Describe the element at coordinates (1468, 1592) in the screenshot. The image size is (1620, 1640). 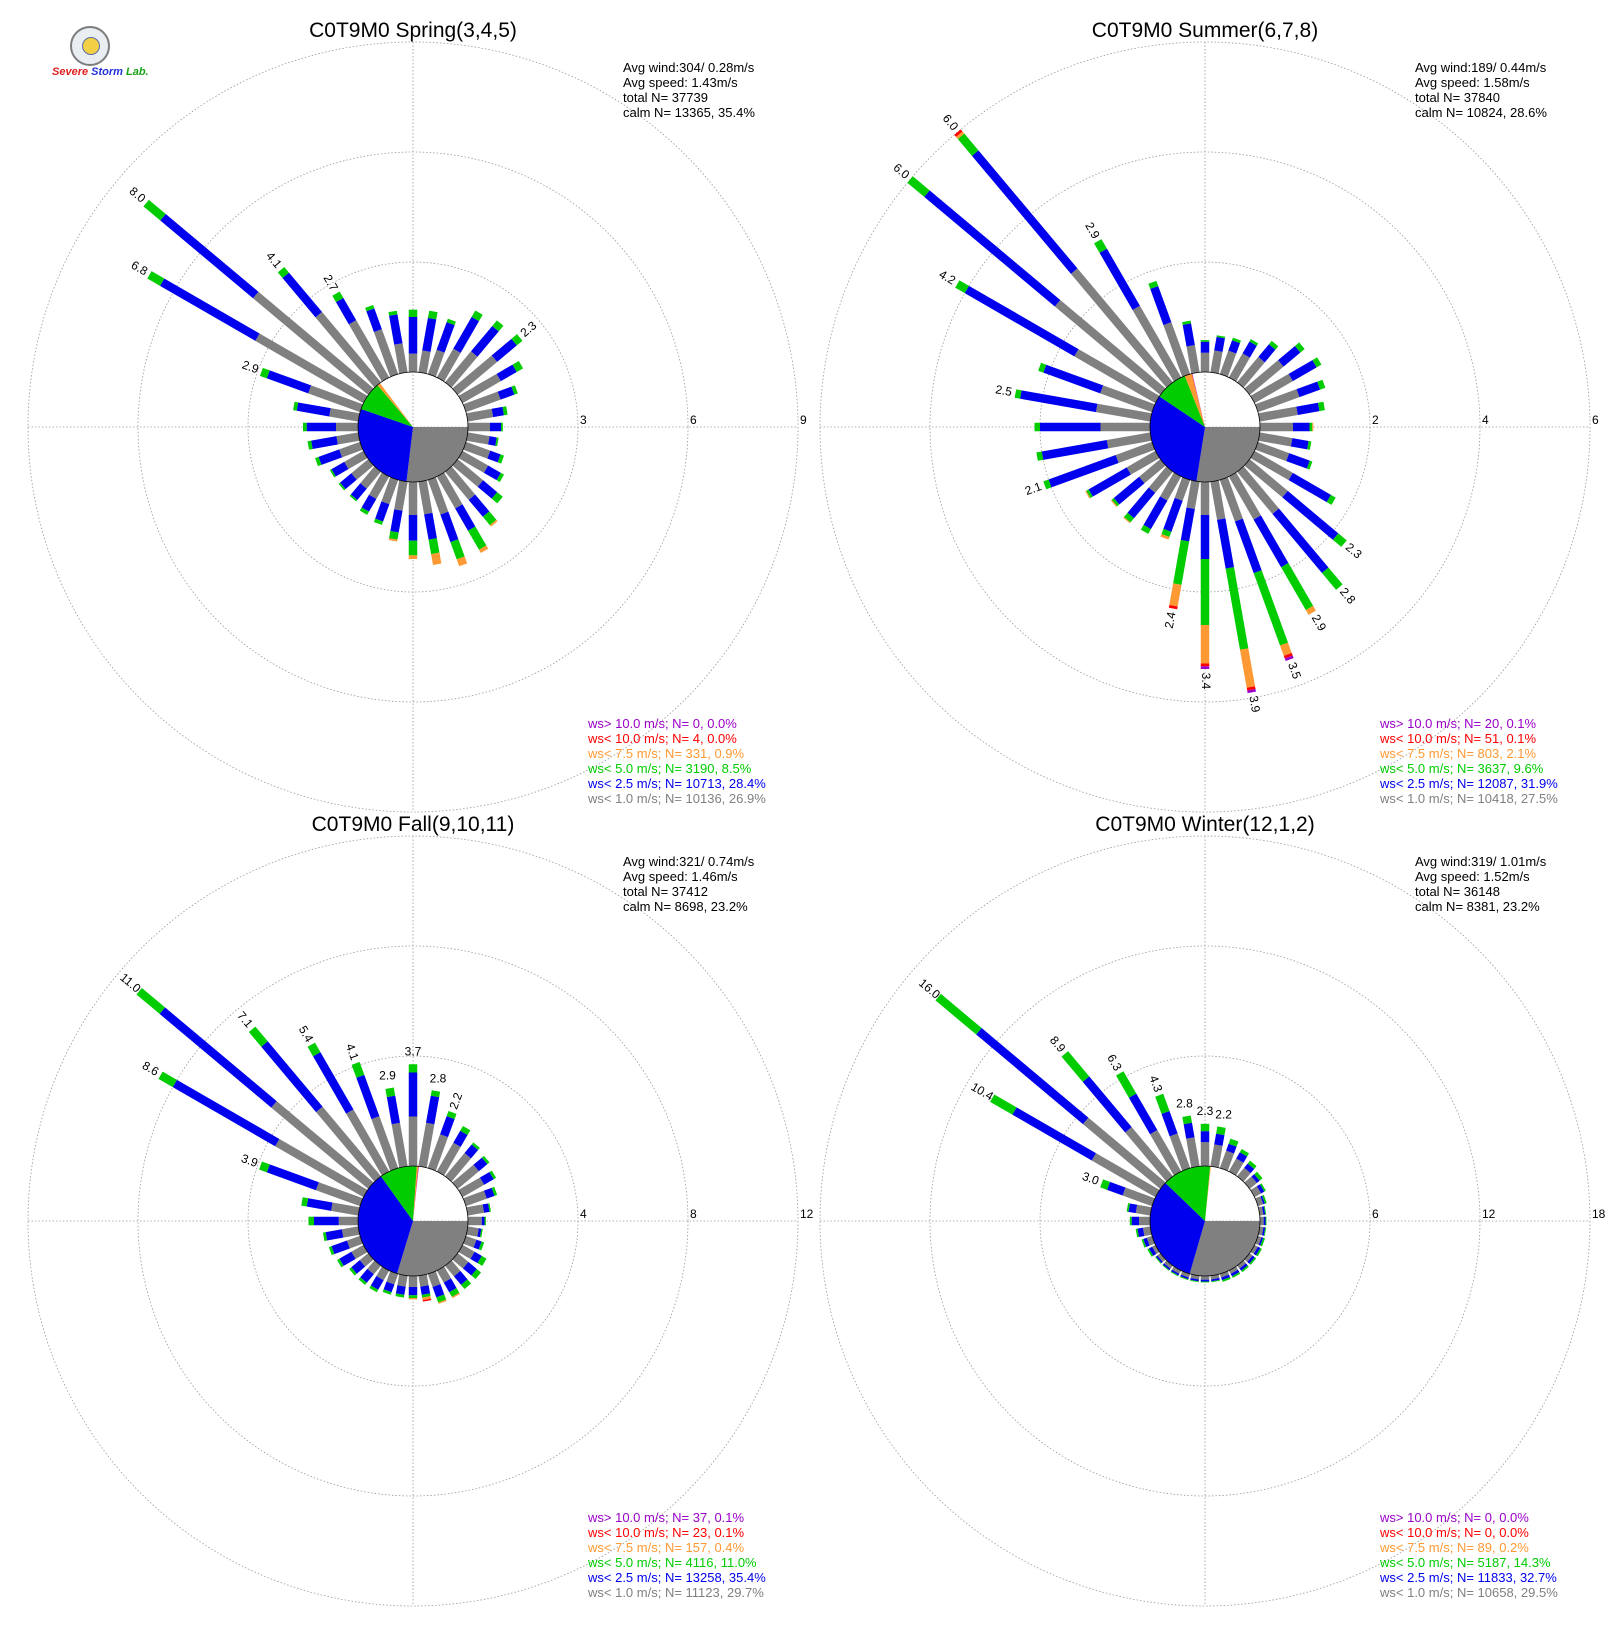
I see `legend-entry: ws< 1.0 m/s; N= 10658, 29.5%` at that location.